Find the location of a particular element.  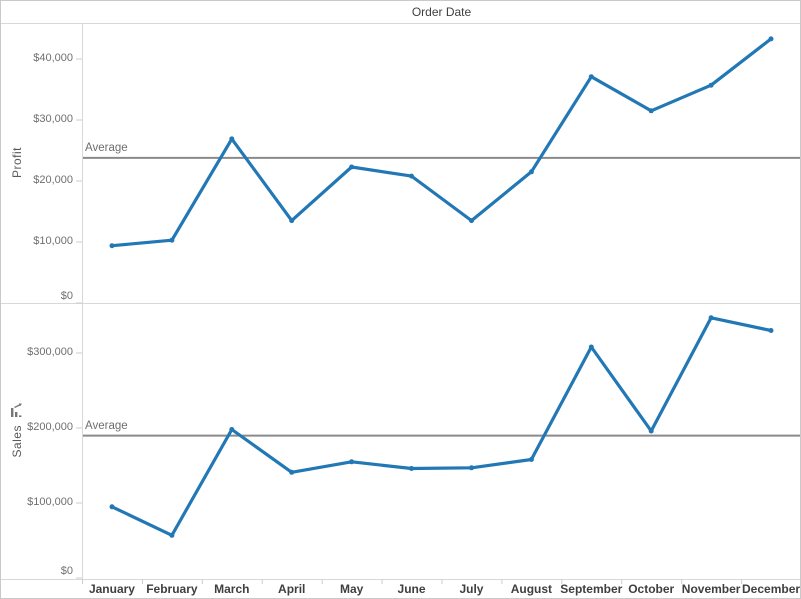

x-tick-label-october: October is located at coordinates (651, 589).